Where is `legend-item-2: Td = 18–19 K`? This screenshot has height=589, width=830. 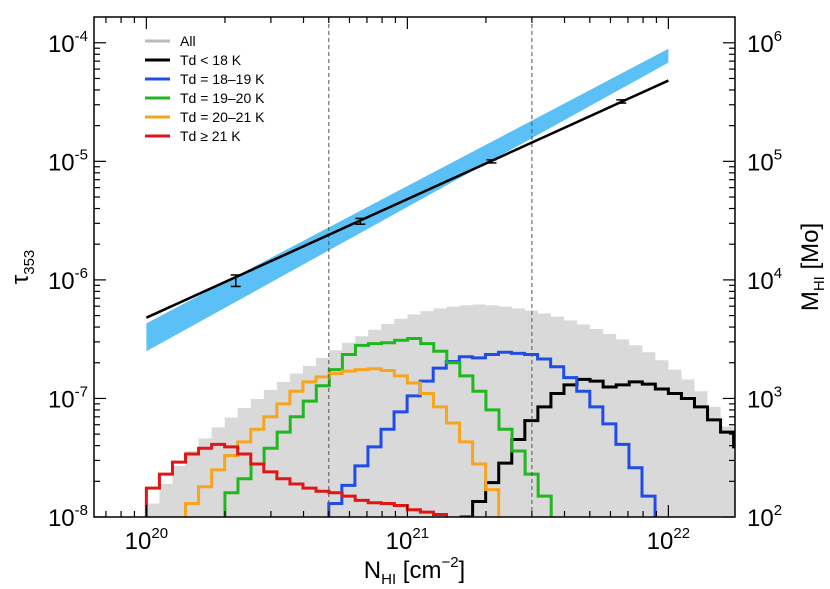
legend-item-2: Td = 18–19 K is located at coordinates (205, 79).